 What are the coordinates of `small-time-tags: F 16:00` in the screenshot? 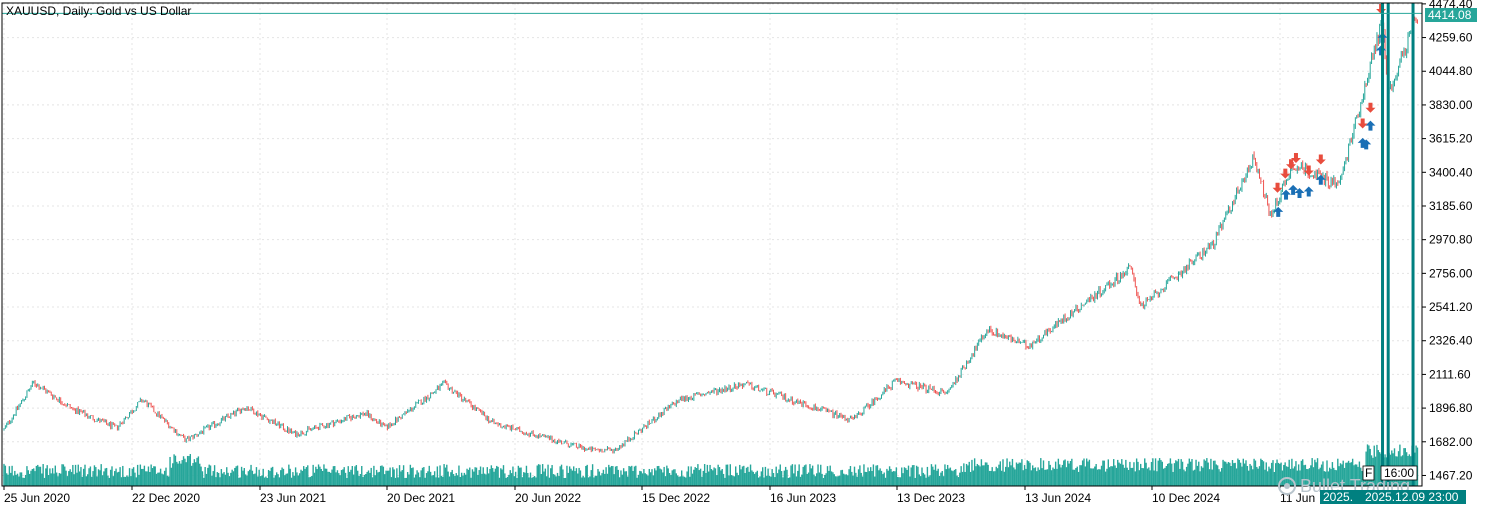 It's located at (1390, 473).